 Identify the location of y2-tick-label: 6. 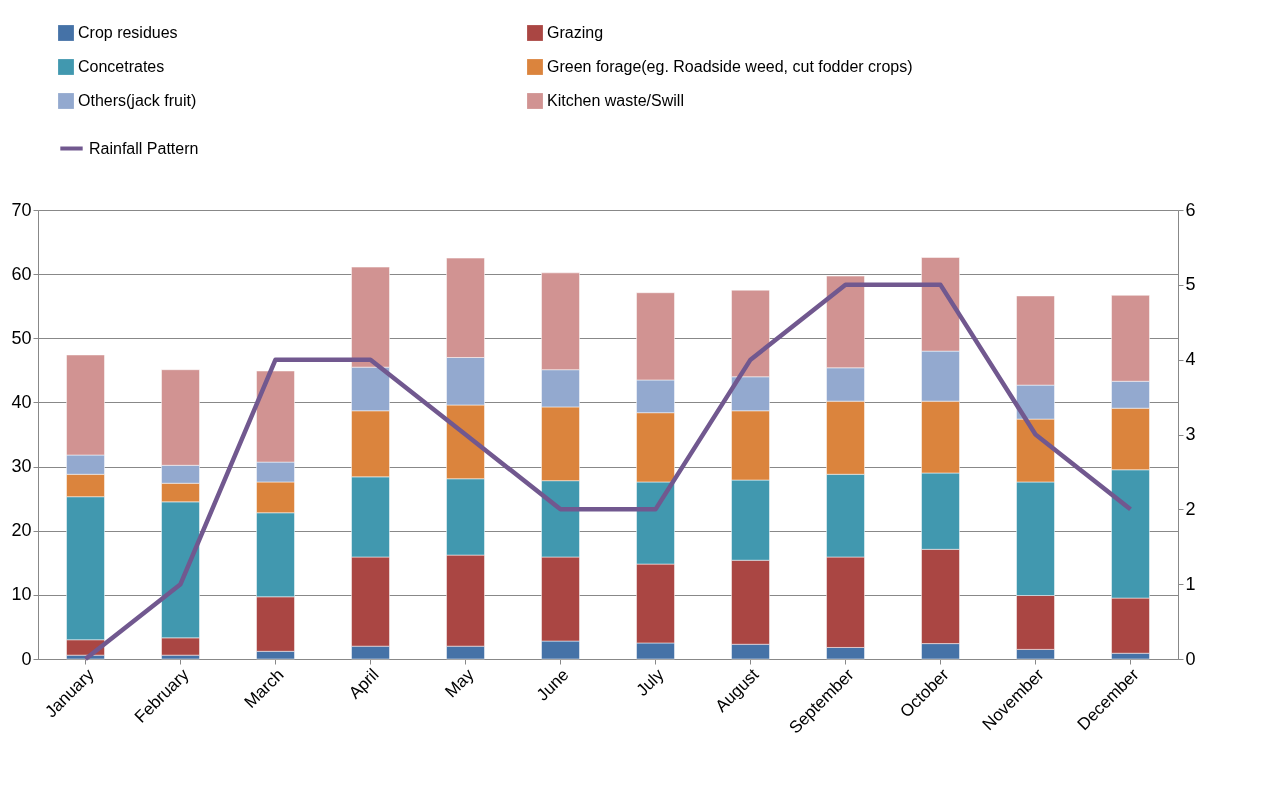
(1190, 209).